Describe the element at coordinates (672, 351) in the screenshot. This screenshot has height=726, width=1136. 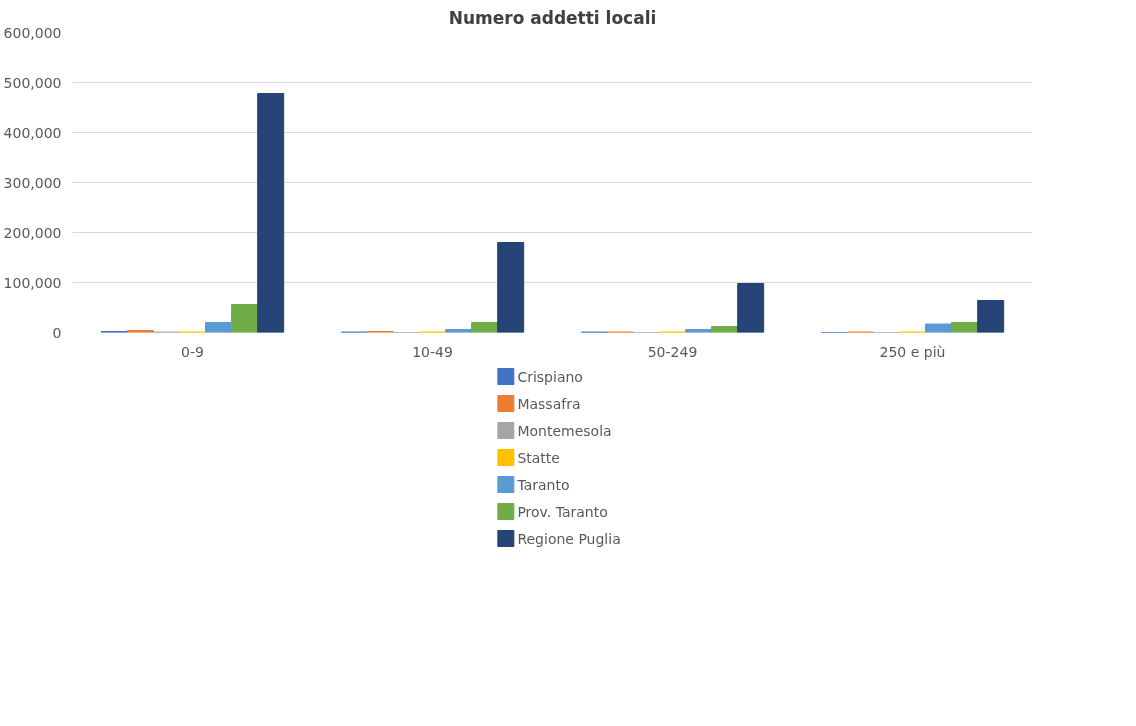
I see `x-tick-label: 50-249` at that location.